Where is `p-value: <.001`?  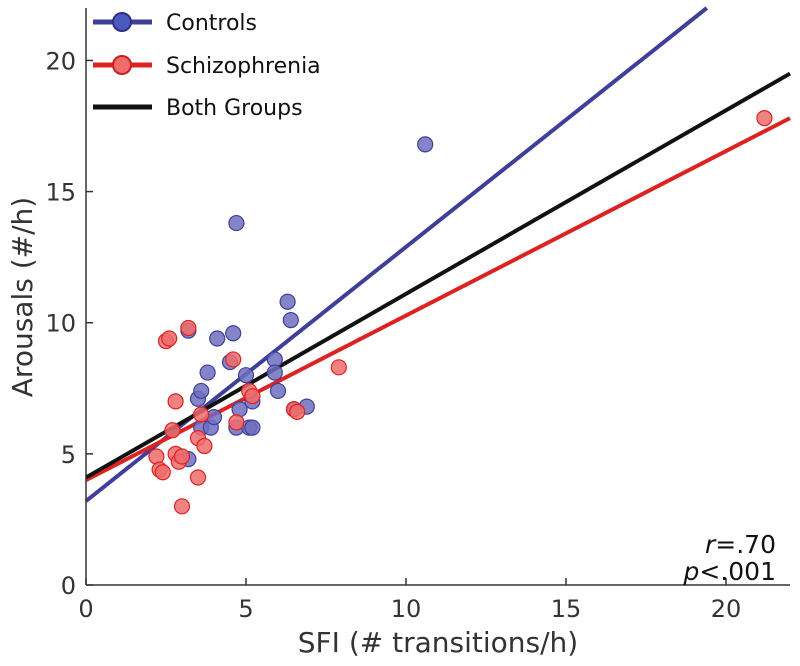
p-value: <.001 is located at coordinates (737, 571).